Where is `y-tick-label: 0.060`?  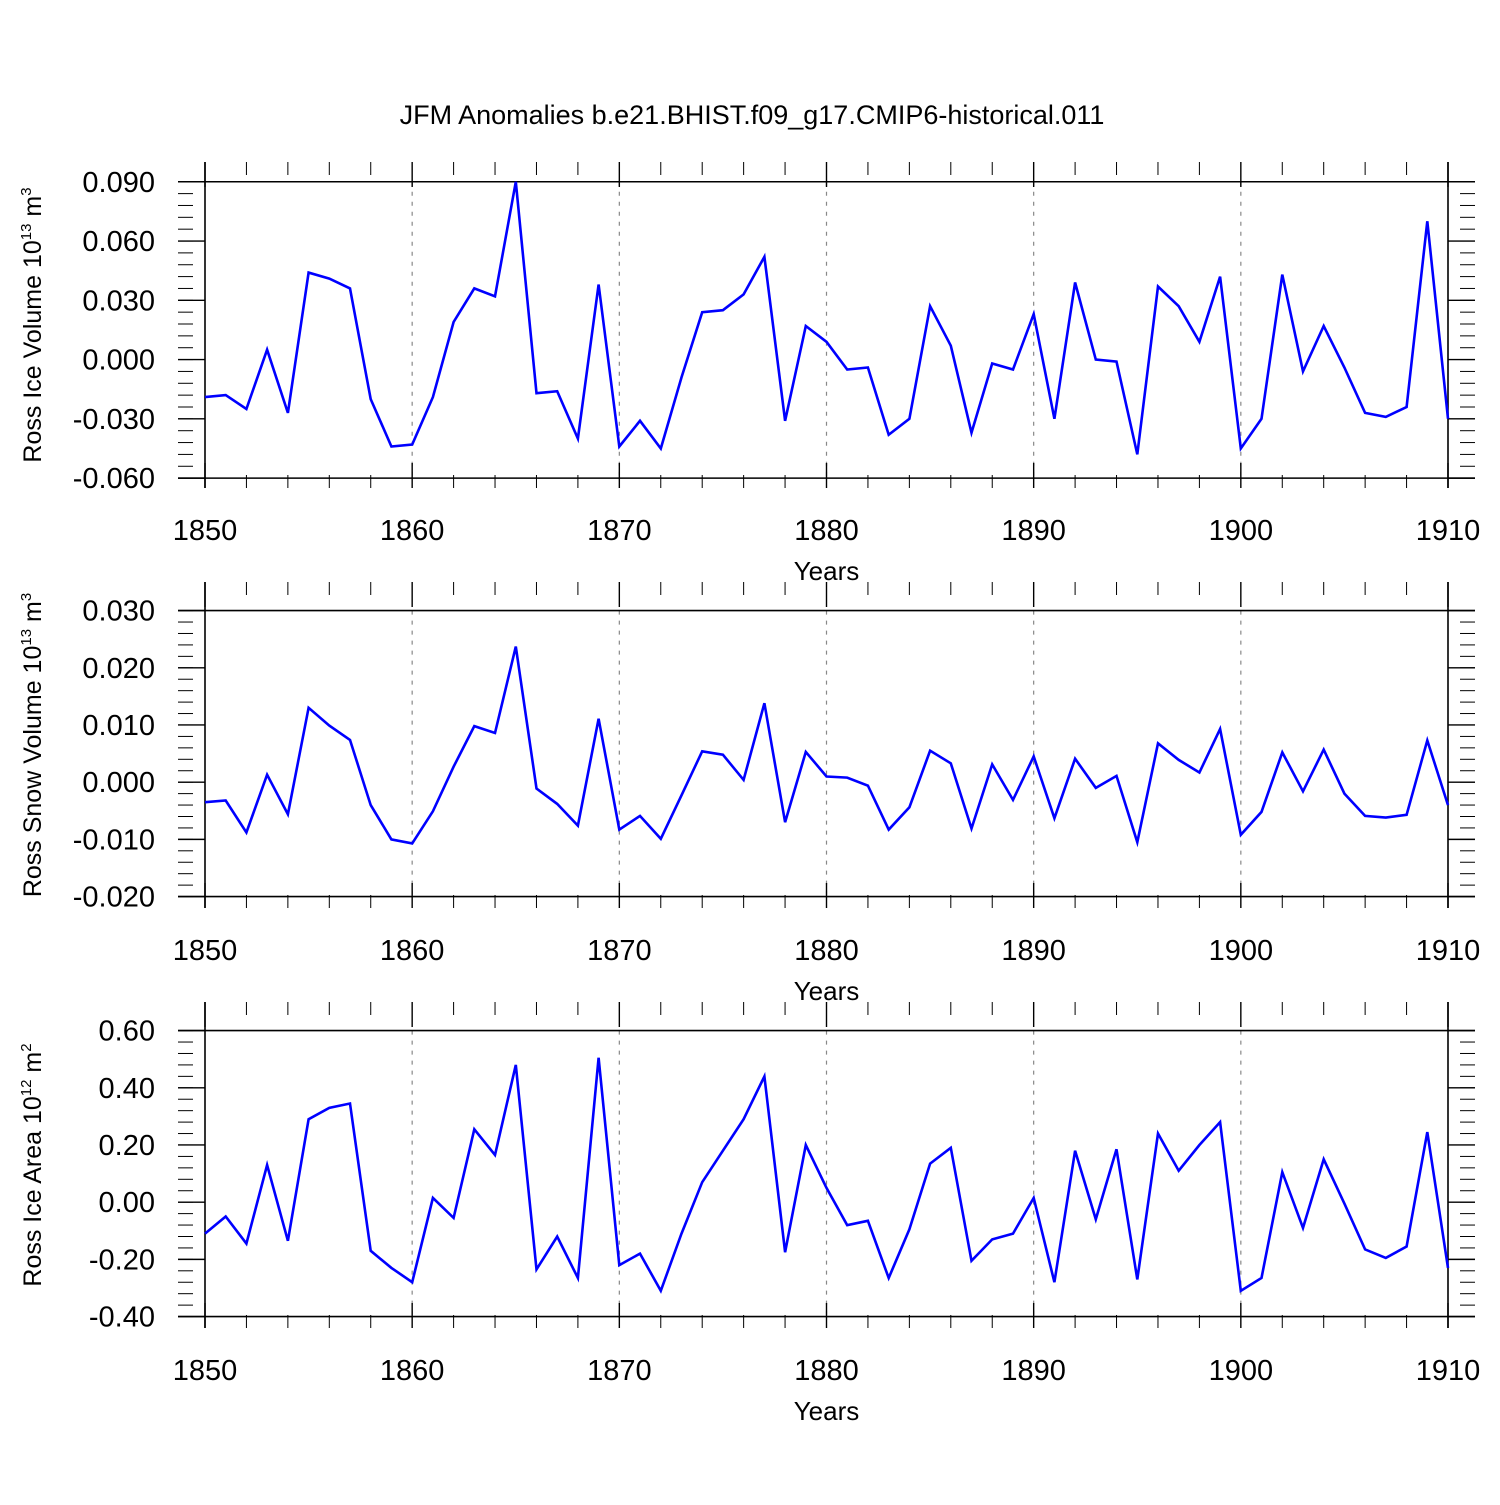
y-tick-label: 0.060 is located at coordinates (118, 242).